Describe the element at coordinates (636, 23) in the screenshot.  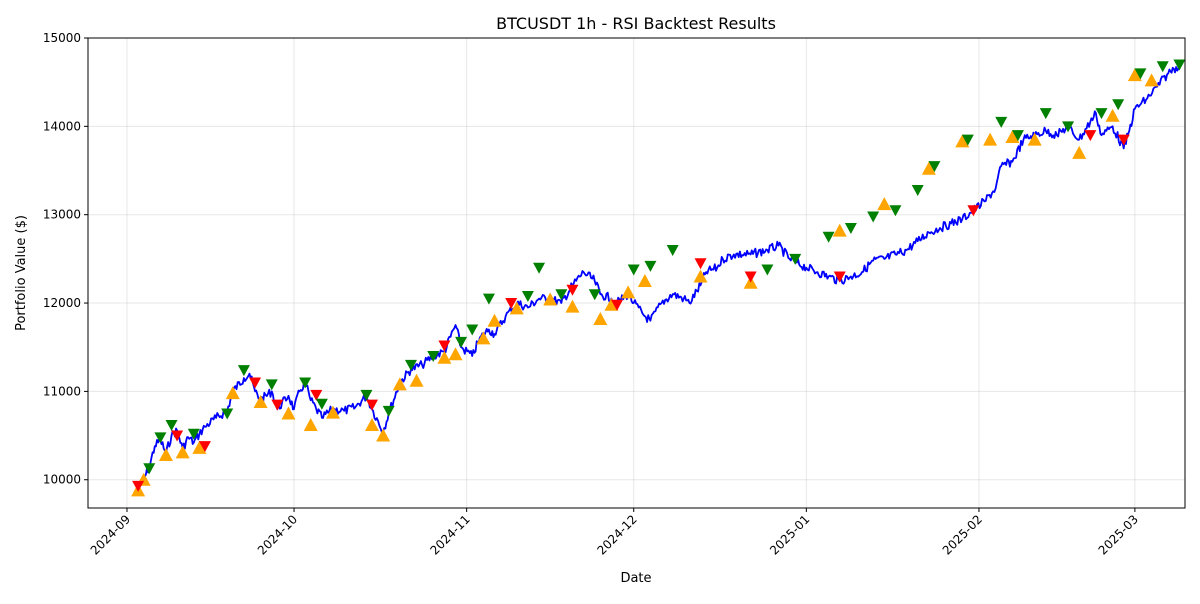
I see `chart-title: BTCUSDT 1h - RSI Backtest Results` at that location.